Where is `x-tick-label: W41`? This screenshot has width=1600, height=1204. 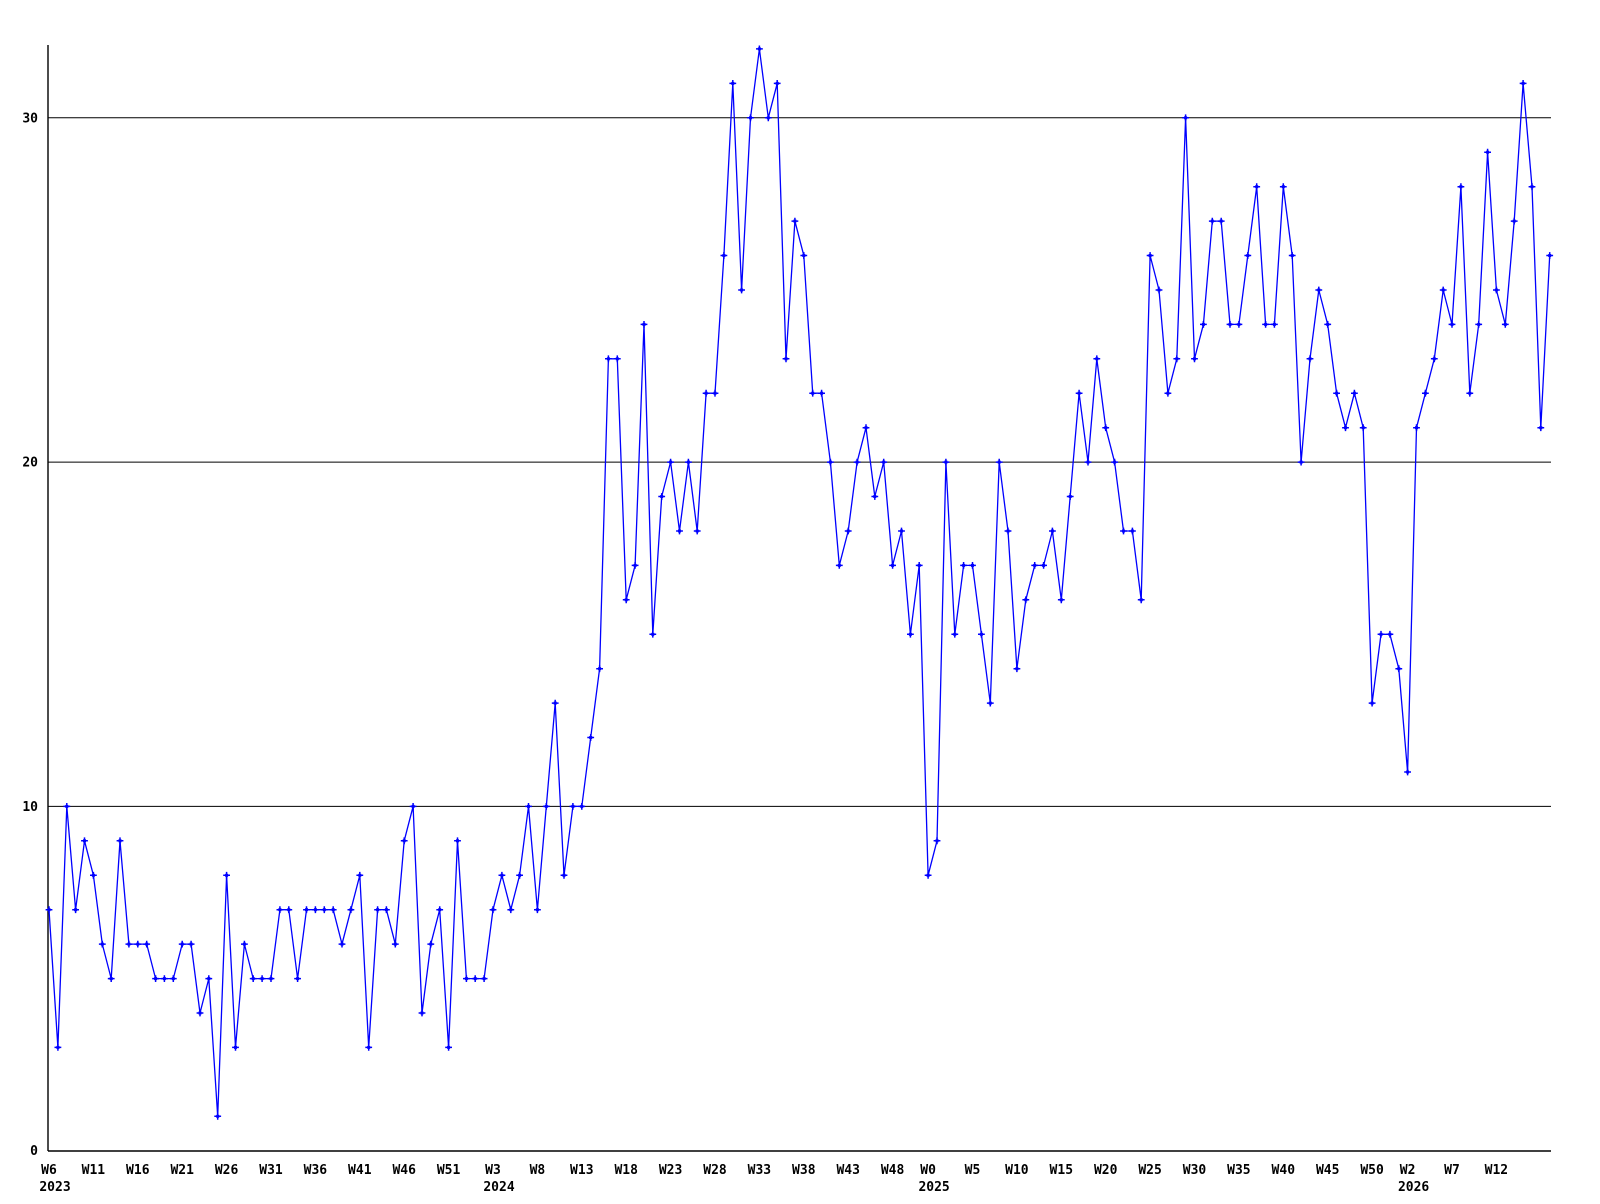
x-tick-label: W41 is located at coordinates (360, 1170).